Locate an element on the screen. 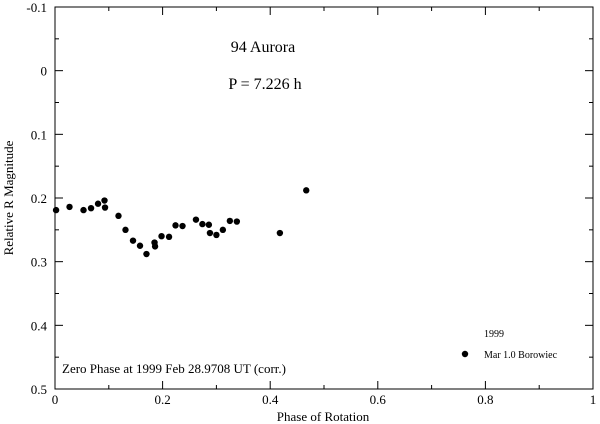 The width and height of the screenshot is (600, 424). x-tick-label: 1 is located at coordinates (593, 399).